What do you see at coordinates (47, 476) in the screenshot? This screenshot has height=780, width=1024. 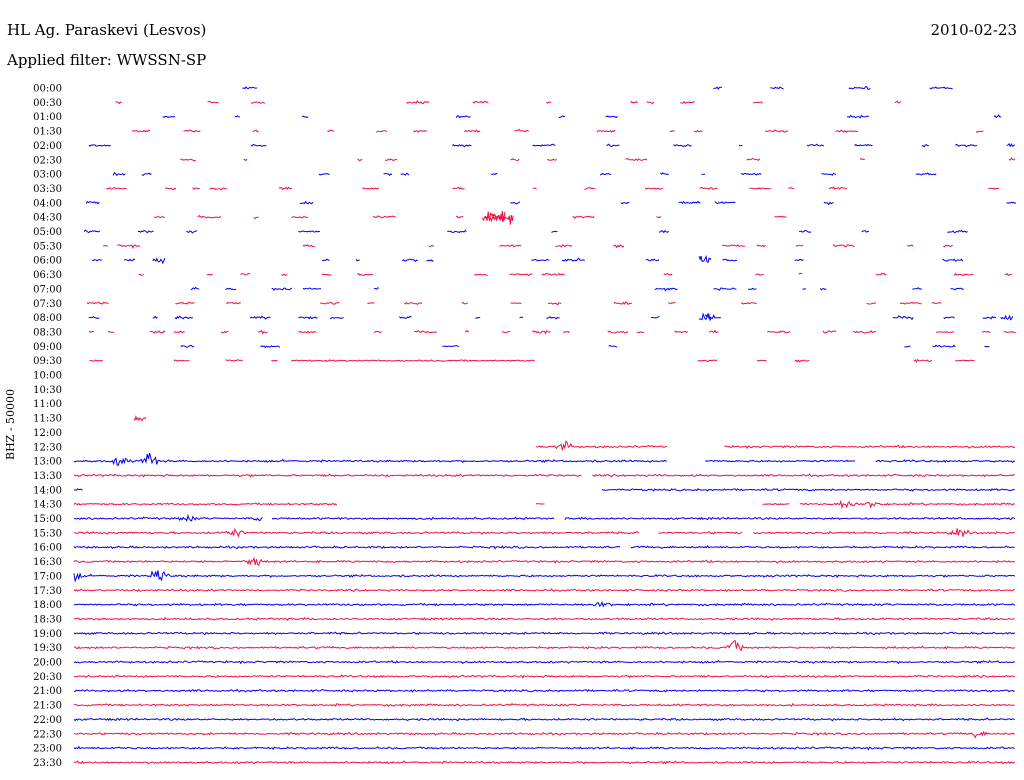 I see `row-time-label: 13:30` at bounding box center [47, 476].